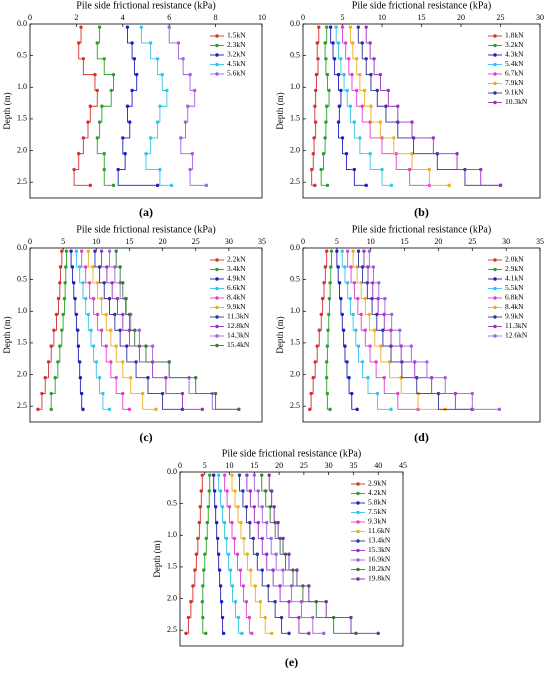 This screenshot has height=676, width=550. What do you see at coordinates (291, 559) in the screenshot?
I see `plot-frame` at bounding box center [291, 559].